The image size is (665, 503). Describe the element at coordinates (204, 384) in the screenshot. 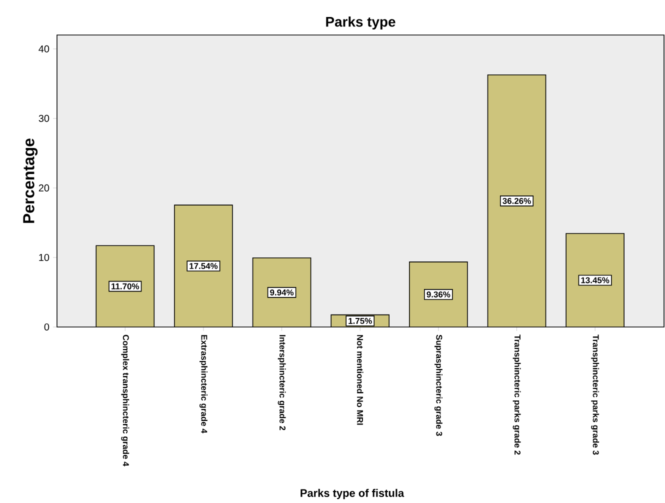

I see `x-tick-label: Extrasphincteric grade 4` at that location.